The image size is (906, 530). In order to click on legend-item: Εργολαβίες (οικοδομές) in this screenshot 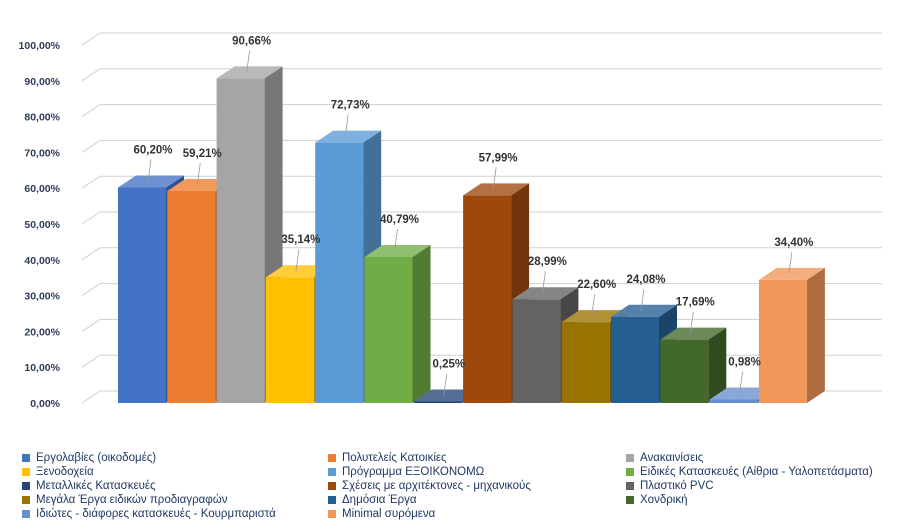, I will do `click(89, 458)`.